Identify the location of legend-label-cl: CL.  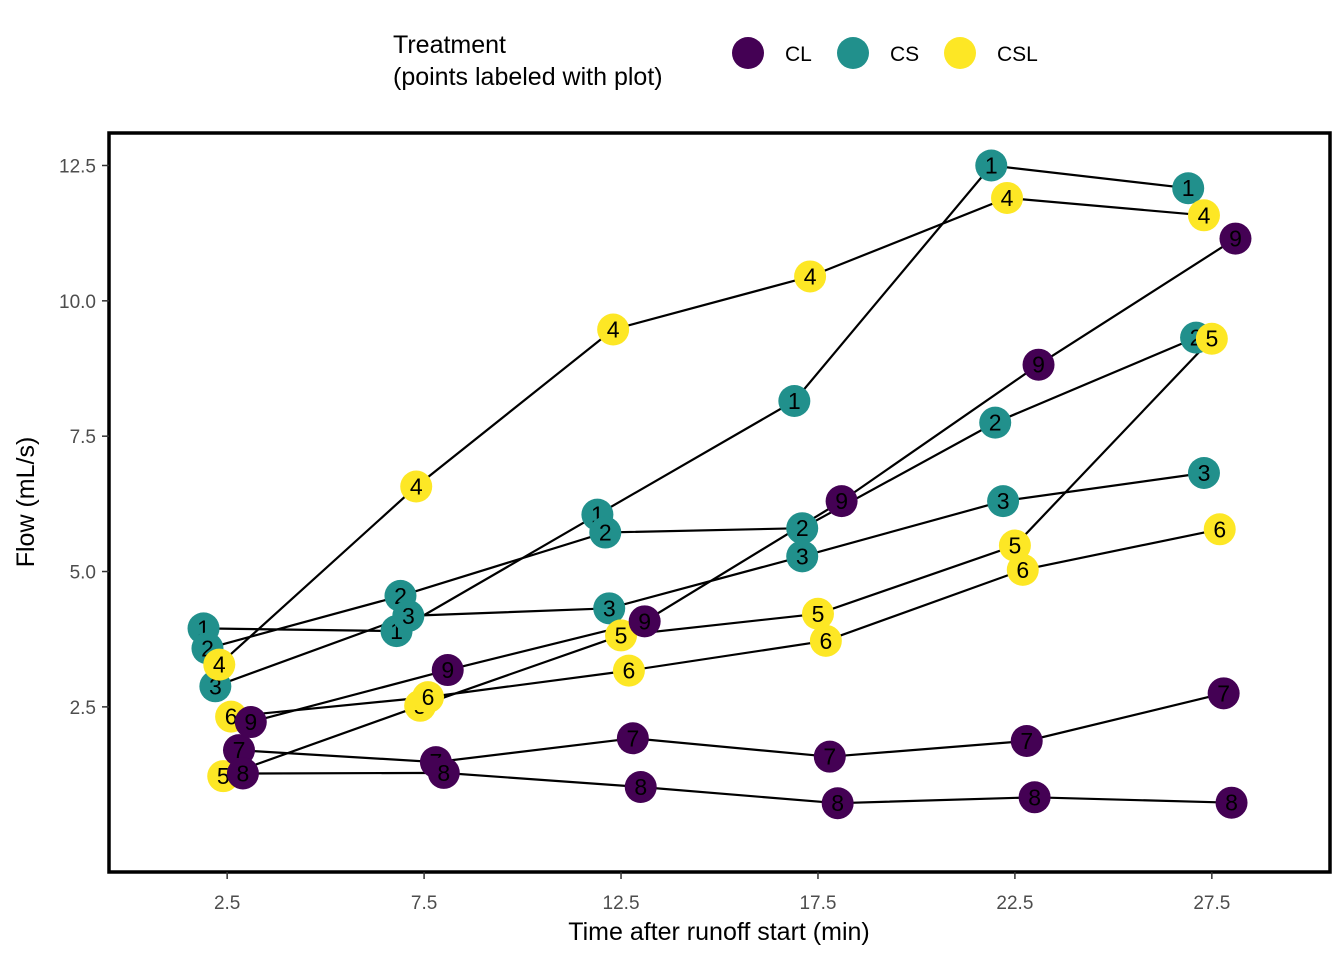
(798, 54).